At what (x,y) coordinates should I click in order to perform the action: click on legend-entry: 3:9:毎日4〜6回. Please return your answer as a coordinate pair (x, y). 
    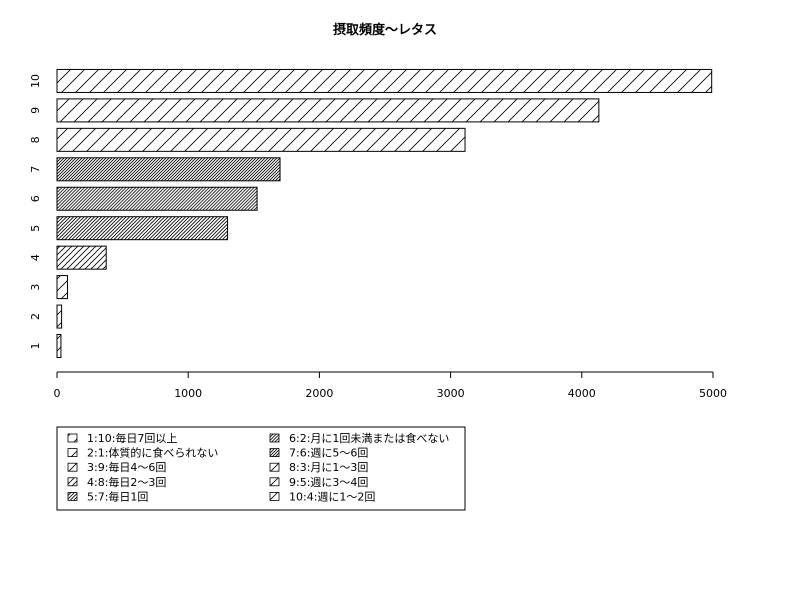
    Looking at the image, I should click on (126, 467).